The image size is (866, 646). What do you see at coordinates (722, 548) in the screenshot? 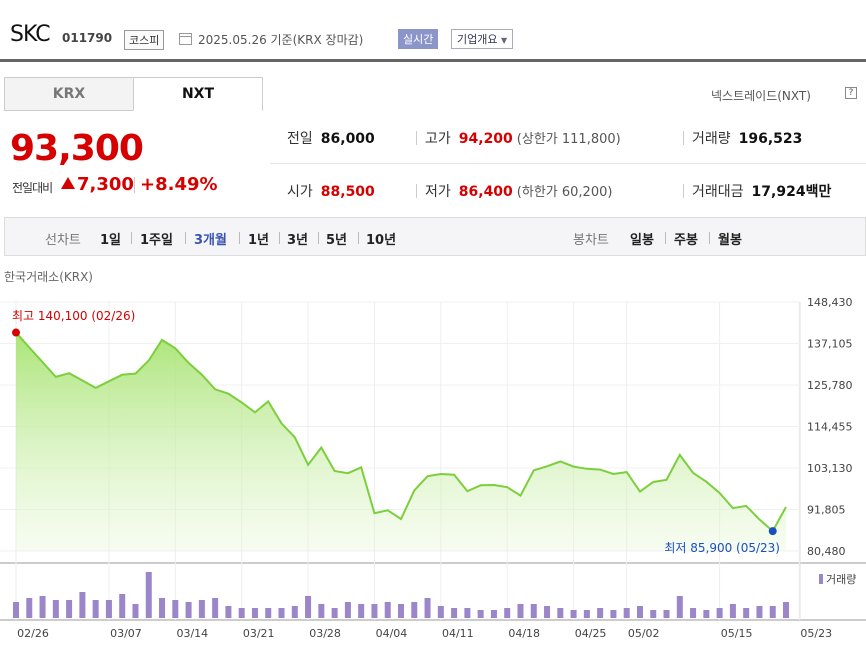
I see `min-point-label: 최저 85,900 (05/23)` at bounding box center [722, 548].